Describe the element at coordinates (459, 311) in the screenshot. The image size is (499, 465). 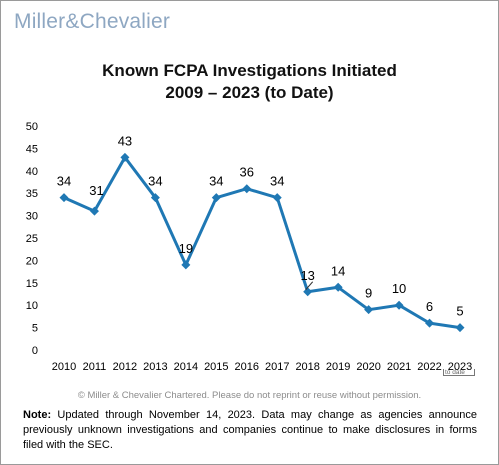
I see `data-label: 5` at that location.